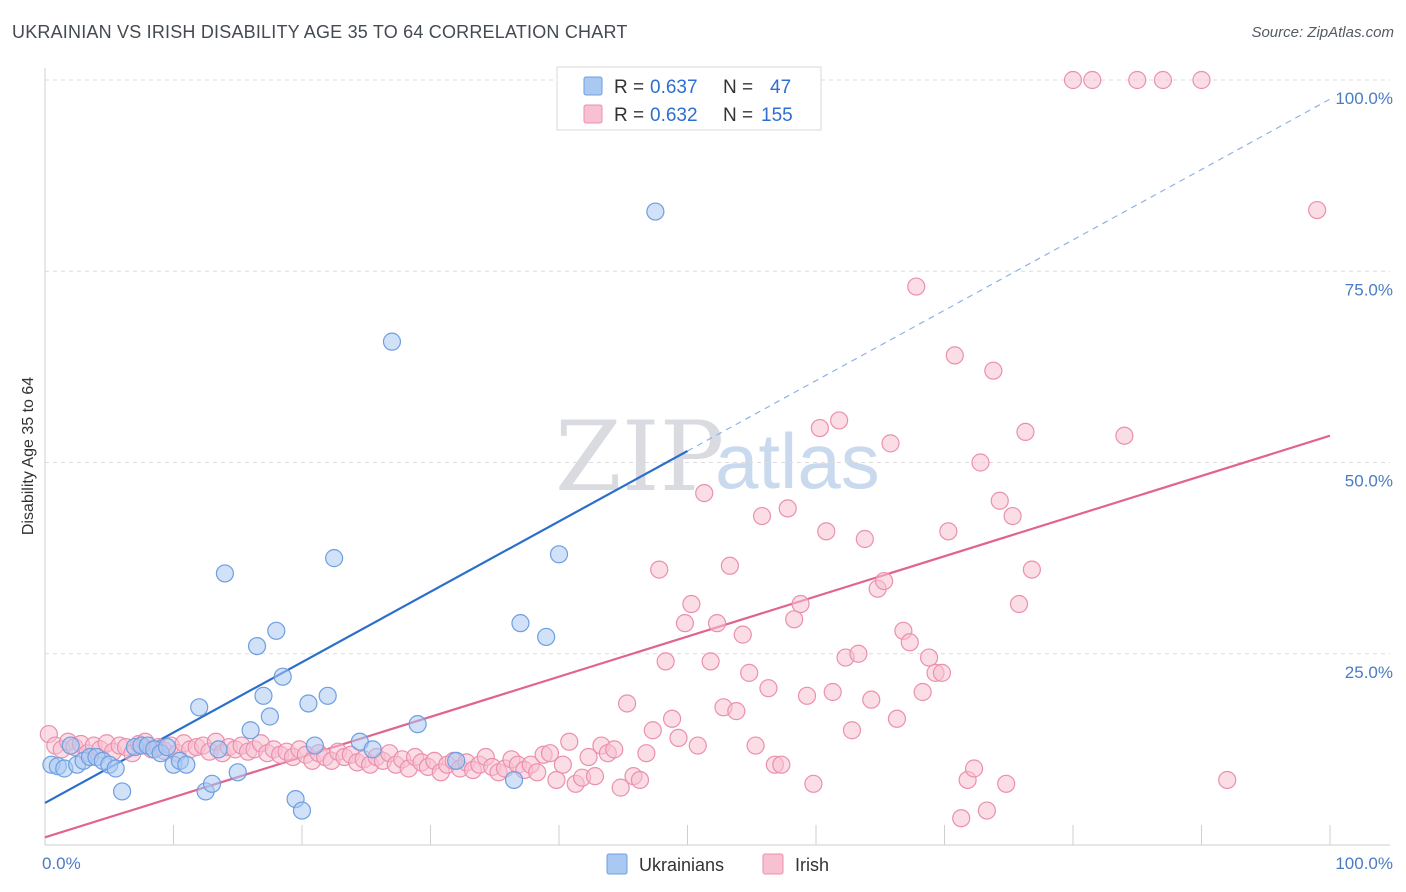 This screenshot has width=1406, height=892. Describe the element at coordinates (738, 87) in the screenshot. I see `legend-n-label-ukrainians: N =` at that location.